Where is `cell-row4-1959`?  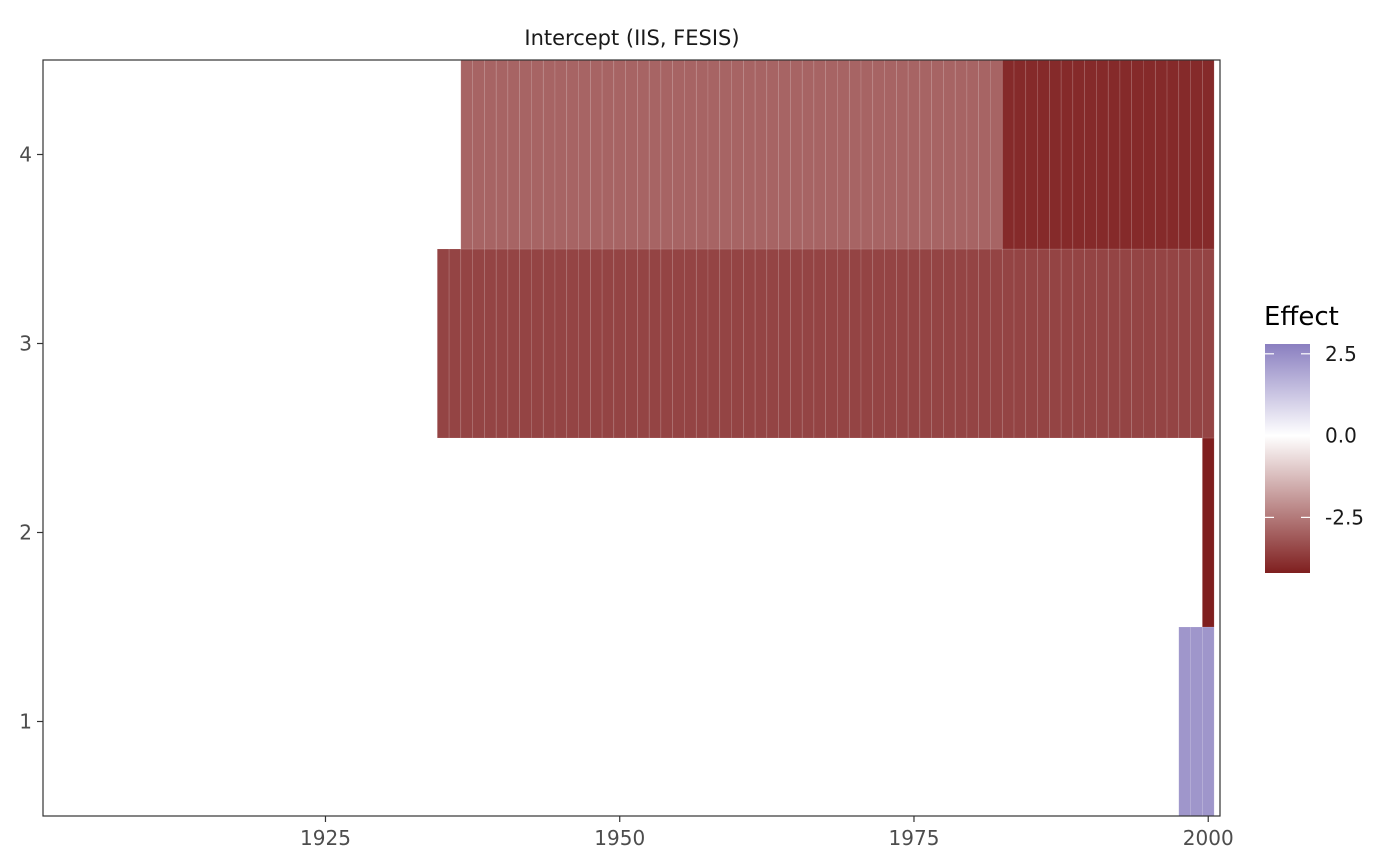 cell-row4-1959 is located at coordinates (725, 154).